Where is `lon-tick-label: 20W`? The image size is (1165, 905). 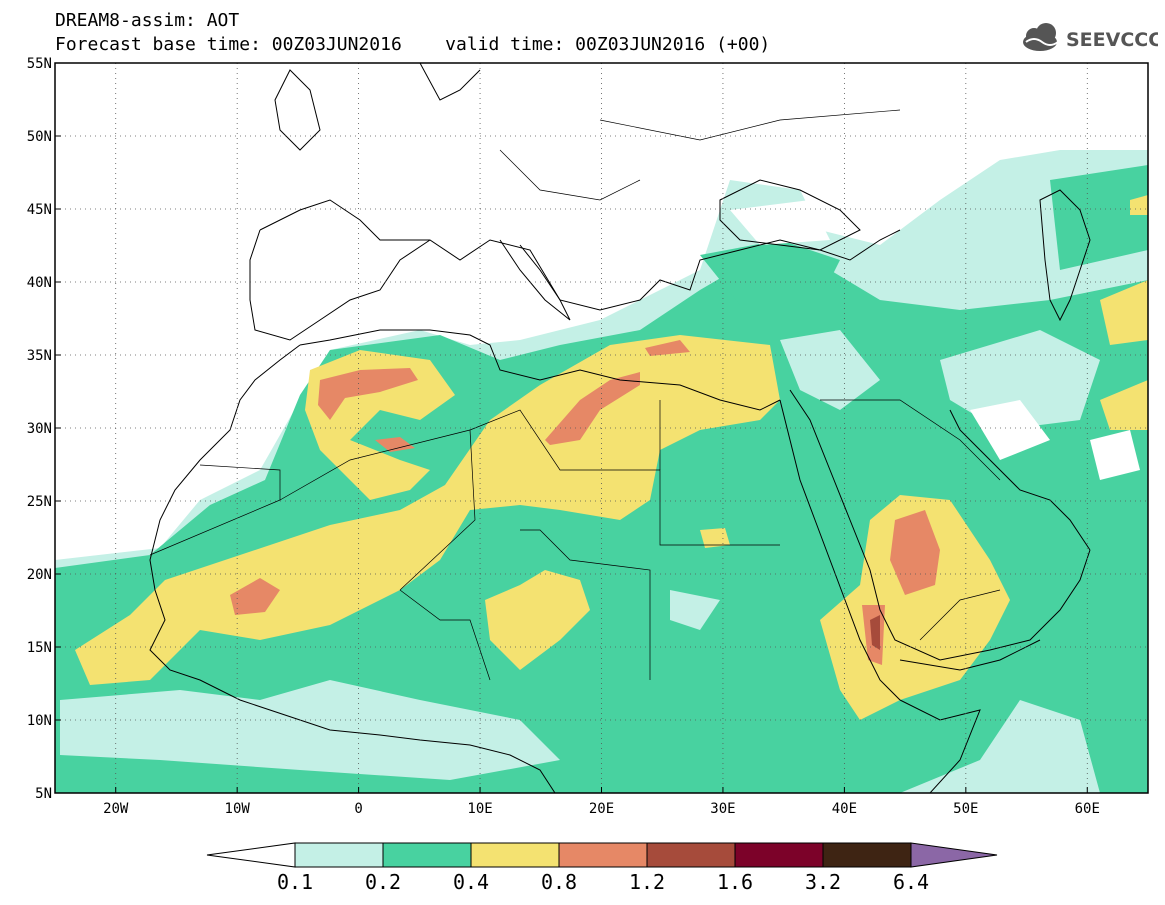
lon-tick-label: 20W is located at coordinates (116, 809).